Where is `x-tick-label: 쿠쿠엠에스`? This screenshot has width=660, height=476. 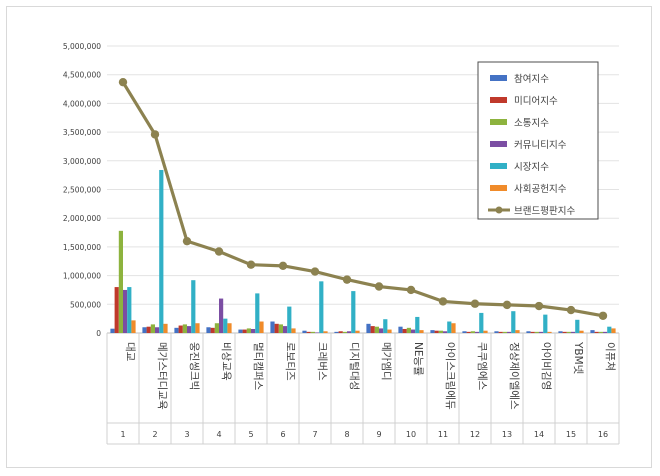
x-tick-label: 쿠쿠엠에스 is located at coordinates (482, 366).